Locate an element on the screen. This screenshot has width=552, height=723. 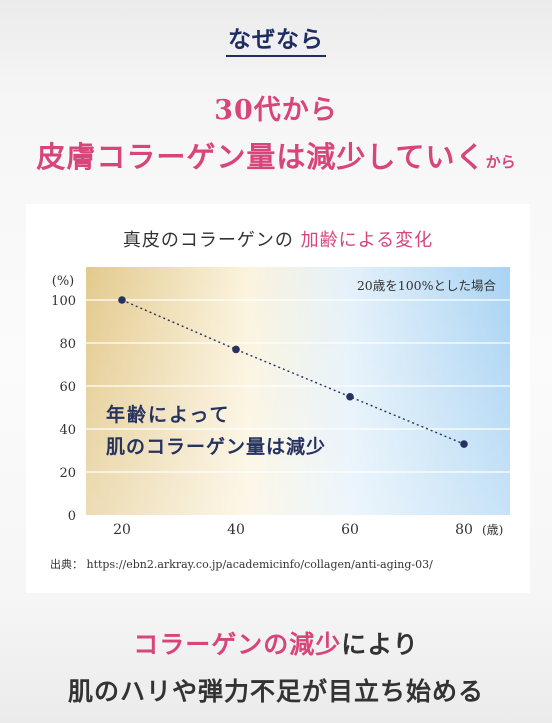
conclusion-line2: 肌のハリや弾力不足が目立ち始める is located at coordinates (275, 691).